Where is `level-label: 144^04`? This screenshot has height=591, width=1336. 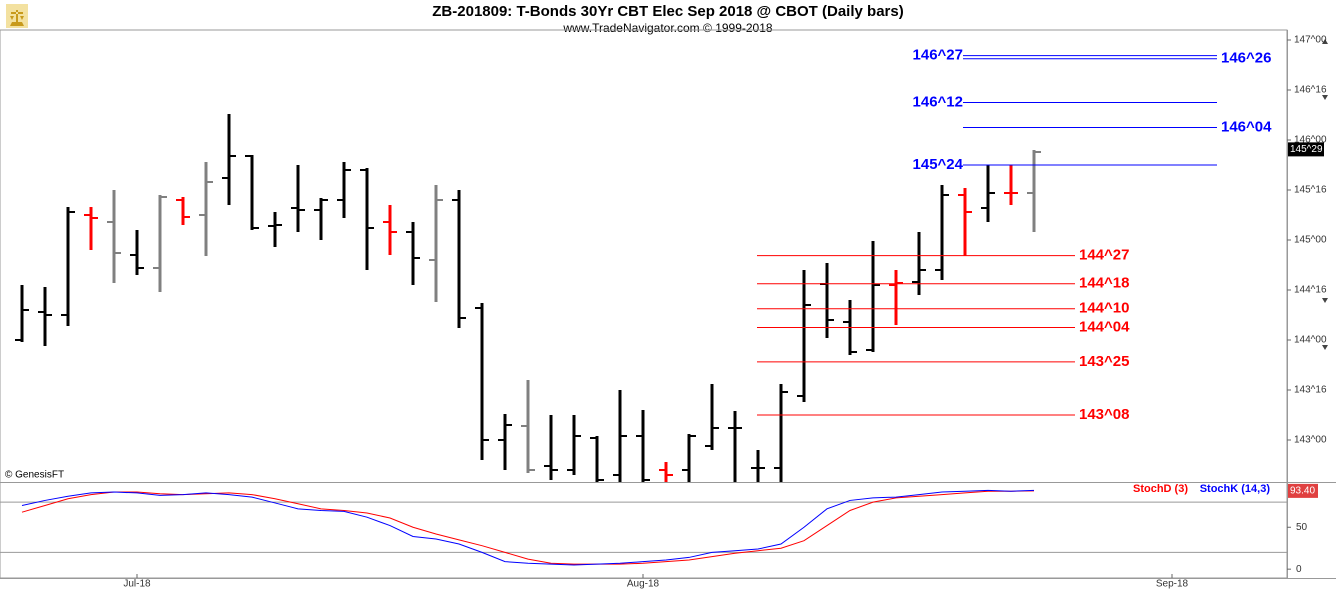 level-label: 144^04 is located at coordinates (1104, 326).